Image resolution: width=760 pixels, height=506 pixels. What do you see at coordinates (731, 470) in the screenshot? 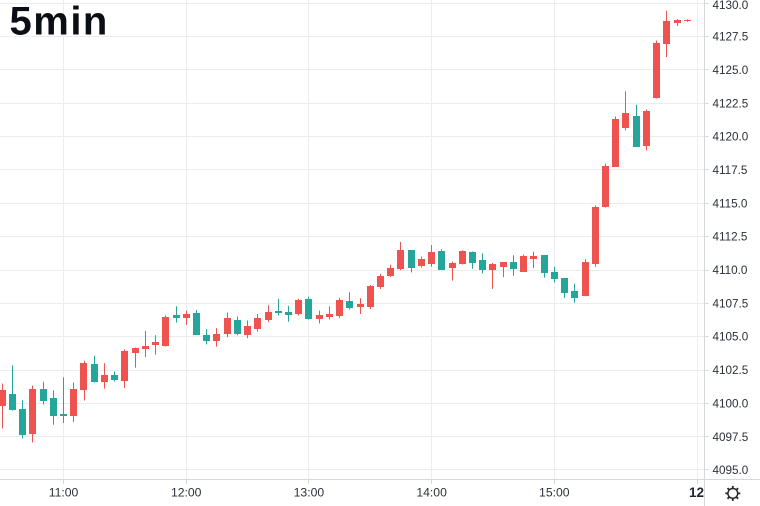
I see `svg-text: 4095.0` at bounding box center [731, 470].